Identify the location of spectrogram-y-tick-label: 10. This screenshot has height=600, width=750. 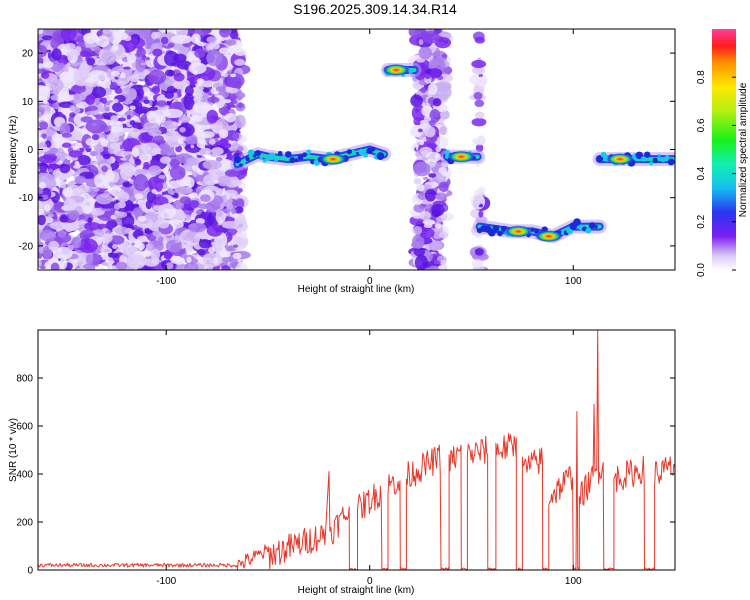
(28, 102).